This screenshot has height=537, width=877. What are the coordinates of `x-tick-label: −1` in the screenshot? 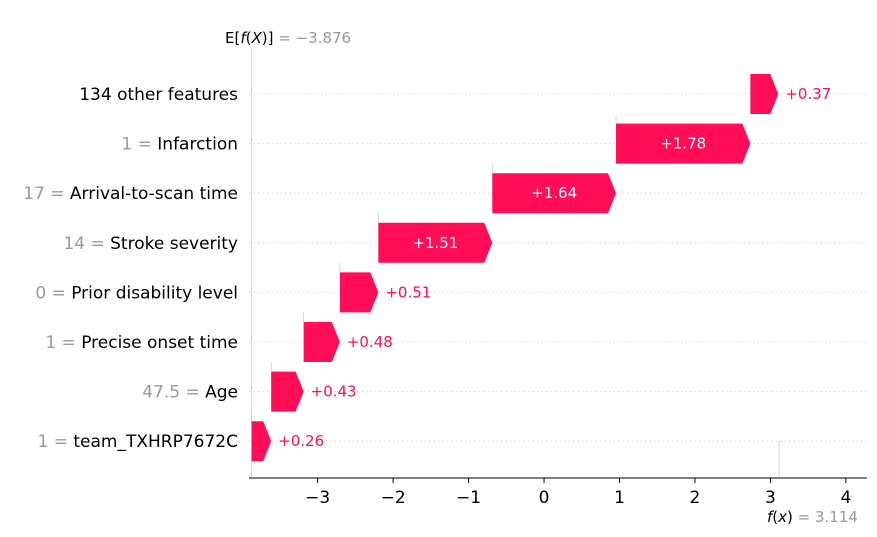 It's located at (468, 498).